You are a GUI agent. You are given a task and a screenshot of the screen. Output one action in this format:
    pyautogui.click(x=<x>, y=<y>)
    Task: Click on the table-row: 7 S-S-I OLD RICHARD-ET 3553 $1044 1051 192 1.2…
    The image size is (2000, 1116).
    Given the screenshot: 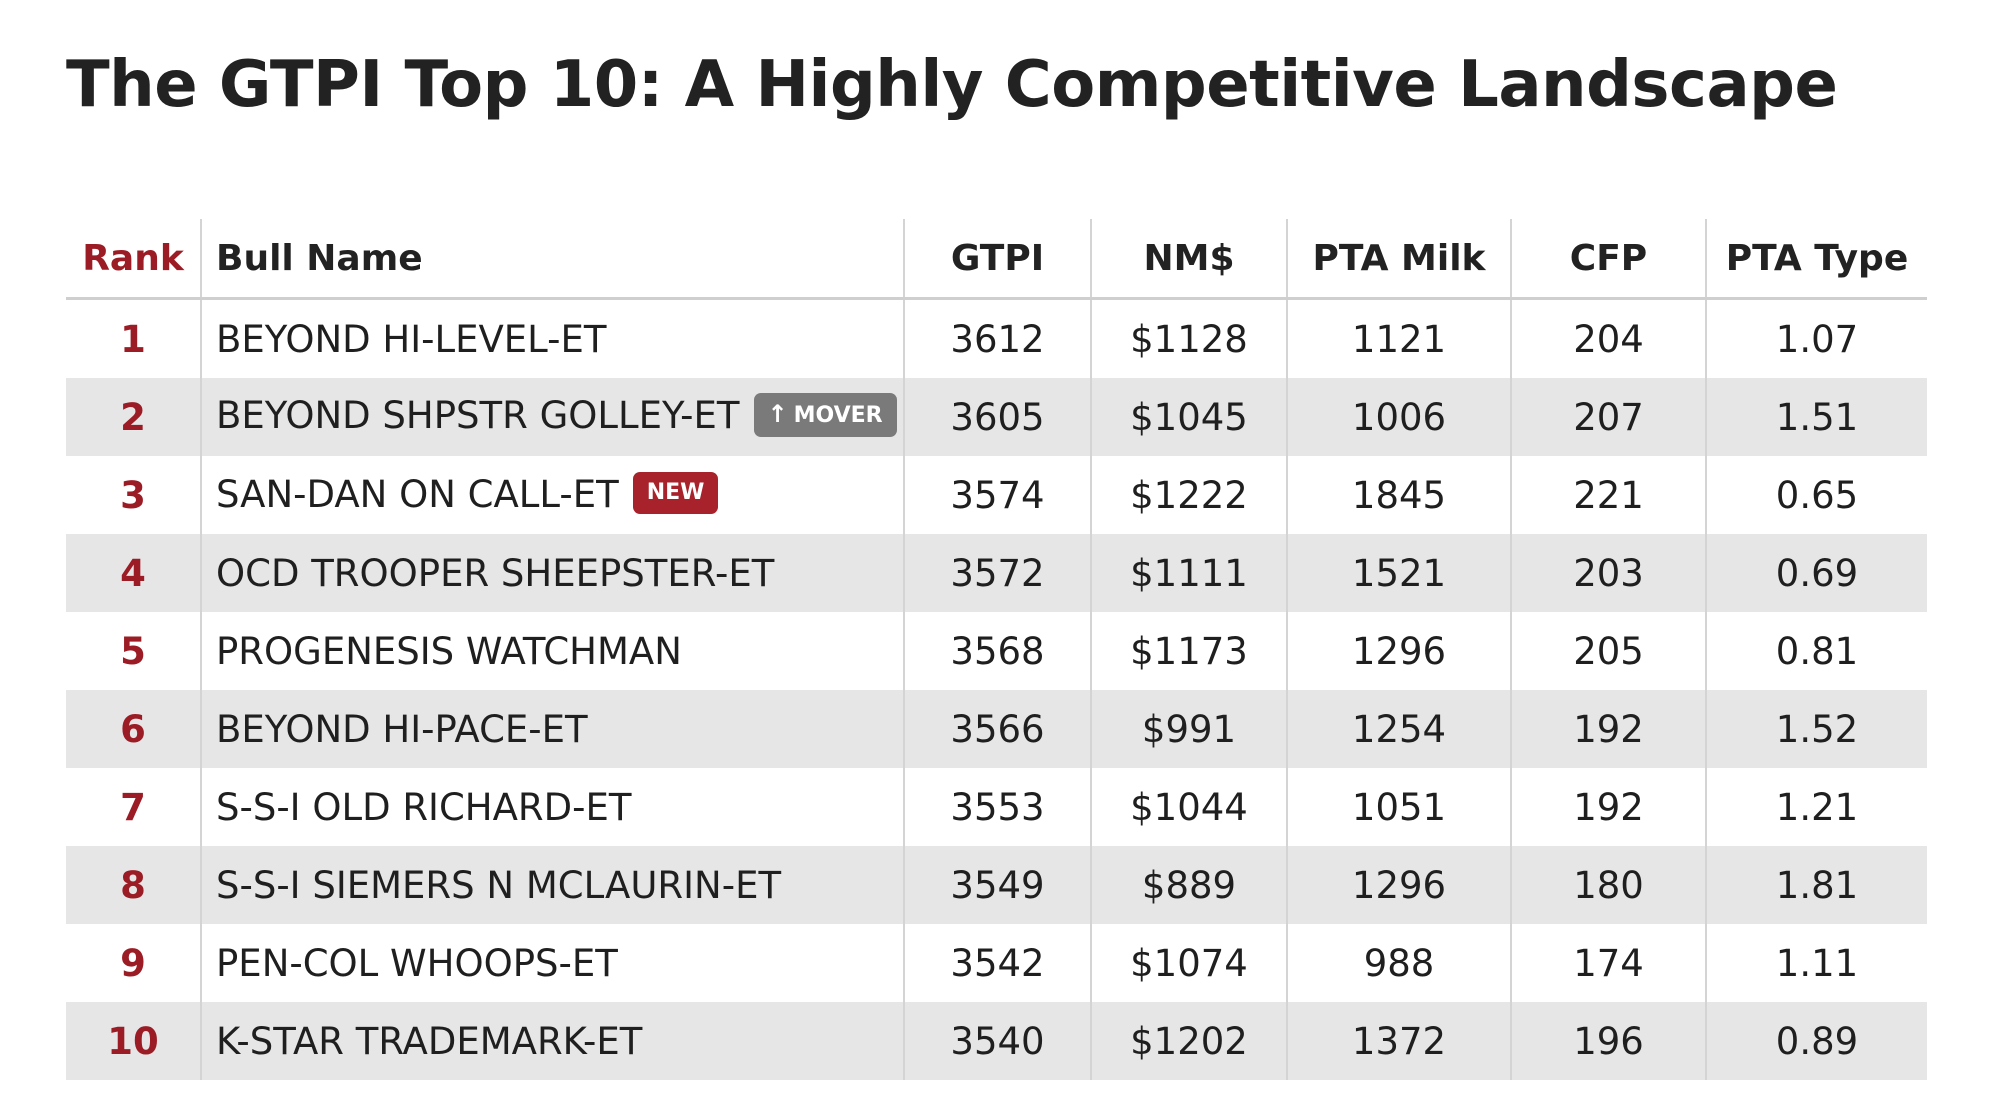 What is the action you would take?
    pyautogui.click(x=996, y=807)
    